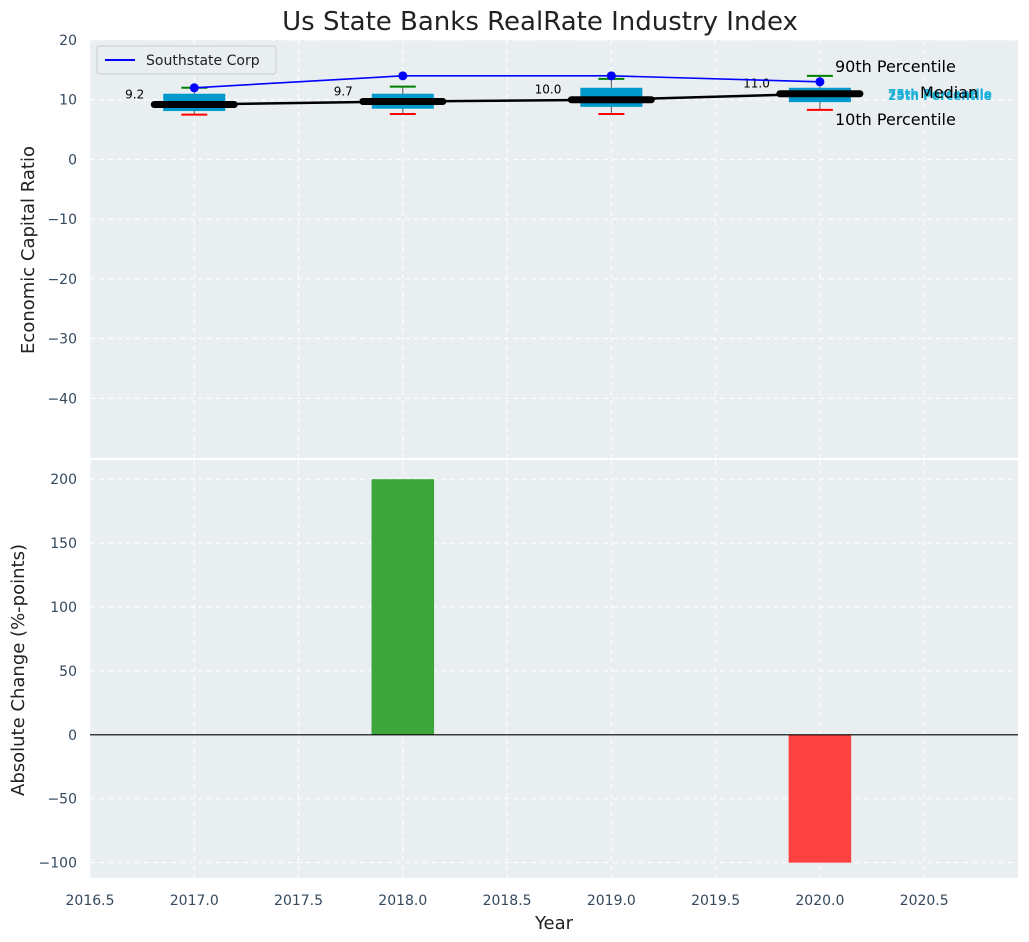 This screenshot has height=942, width=1029. I want to click on annotation-p75: 75th Percentile, so click(940, 94).